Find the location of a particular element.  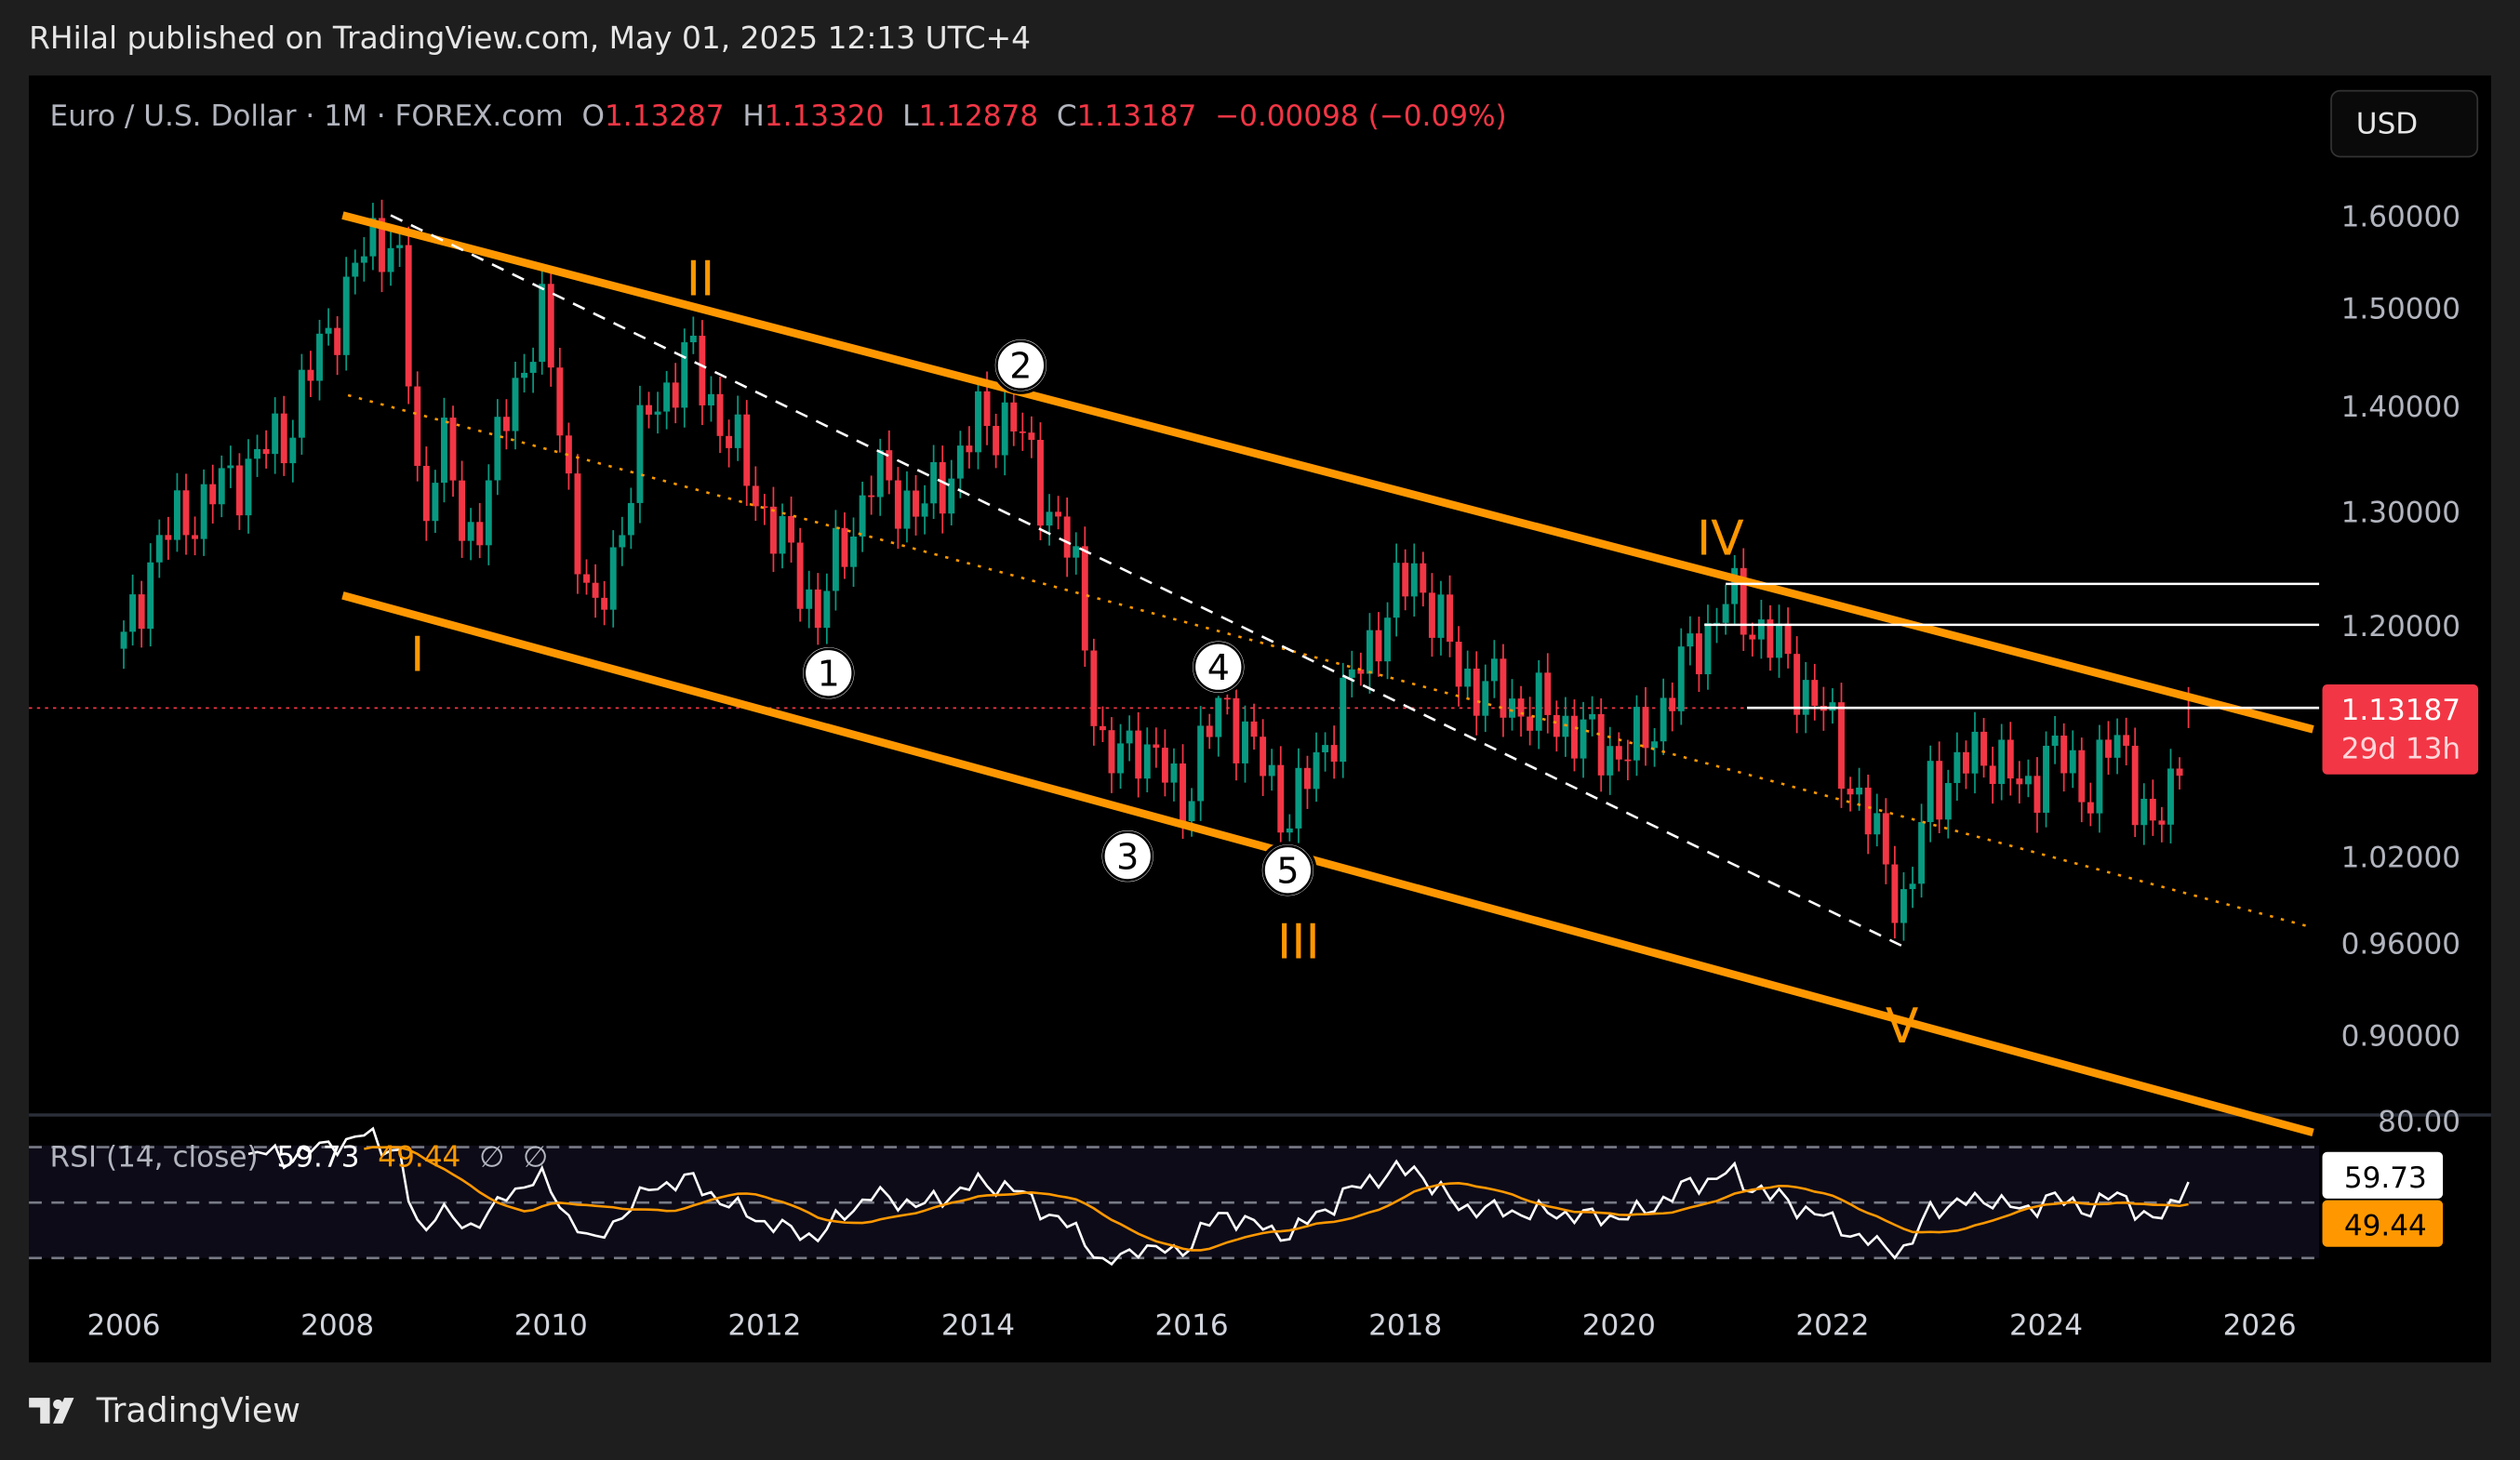

last-price-tag is located at coordinates (2400, 730).